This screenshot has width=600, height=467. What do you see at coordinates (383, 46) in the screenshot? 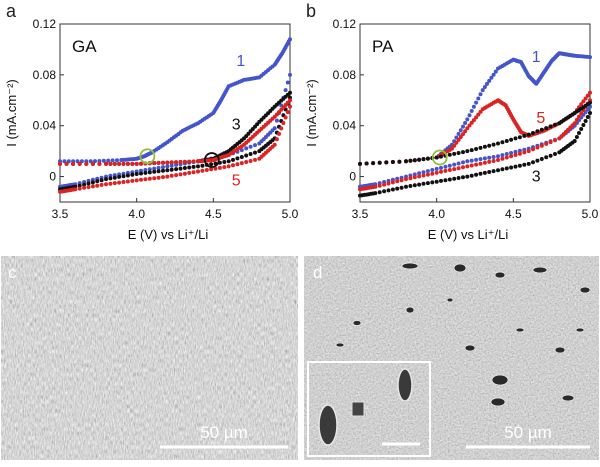
I see `chart-b-sample-label: PA` at bounding box center [383, 46].